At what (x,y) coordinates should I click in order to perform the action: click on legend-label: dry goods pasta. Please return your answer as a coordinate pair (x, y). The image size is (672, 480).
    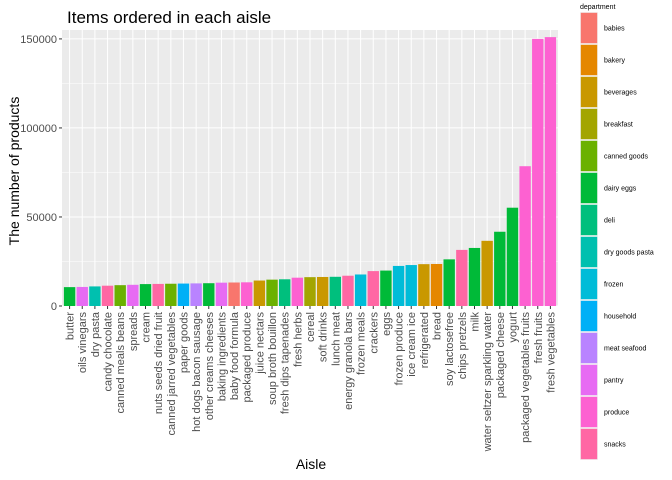
    Looking at the image, I should click on (629, 253).